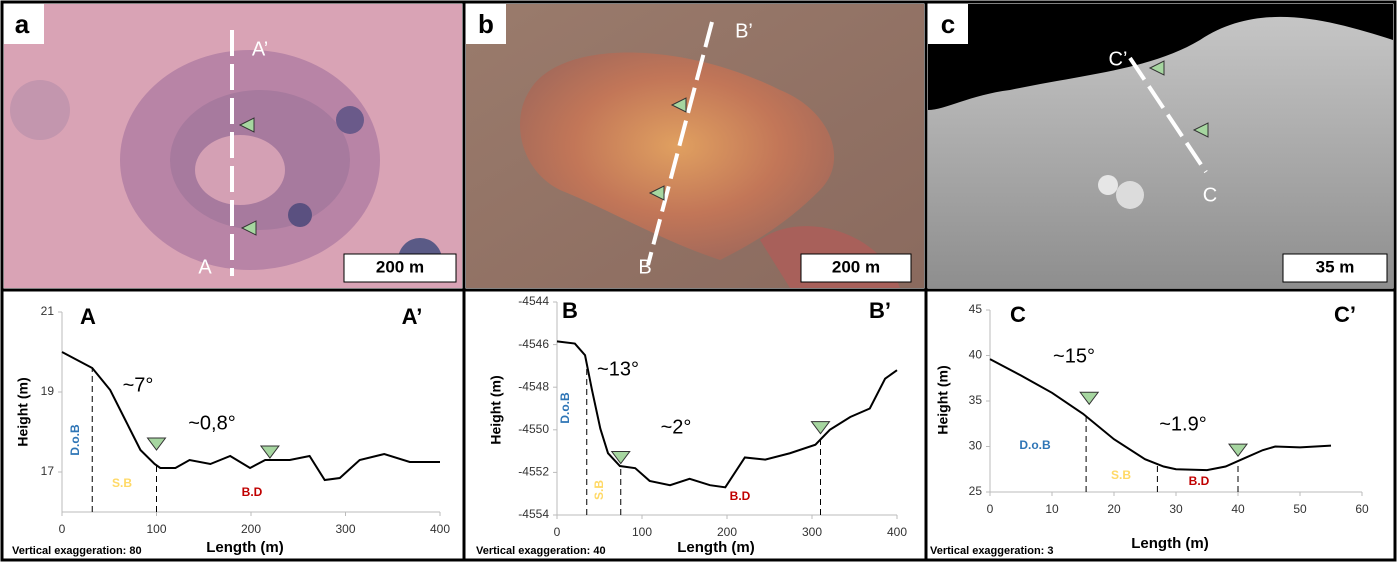 This screenshot has height=562, width=1397. I want to click on x-tick-label: 20, so click(1114, 509).